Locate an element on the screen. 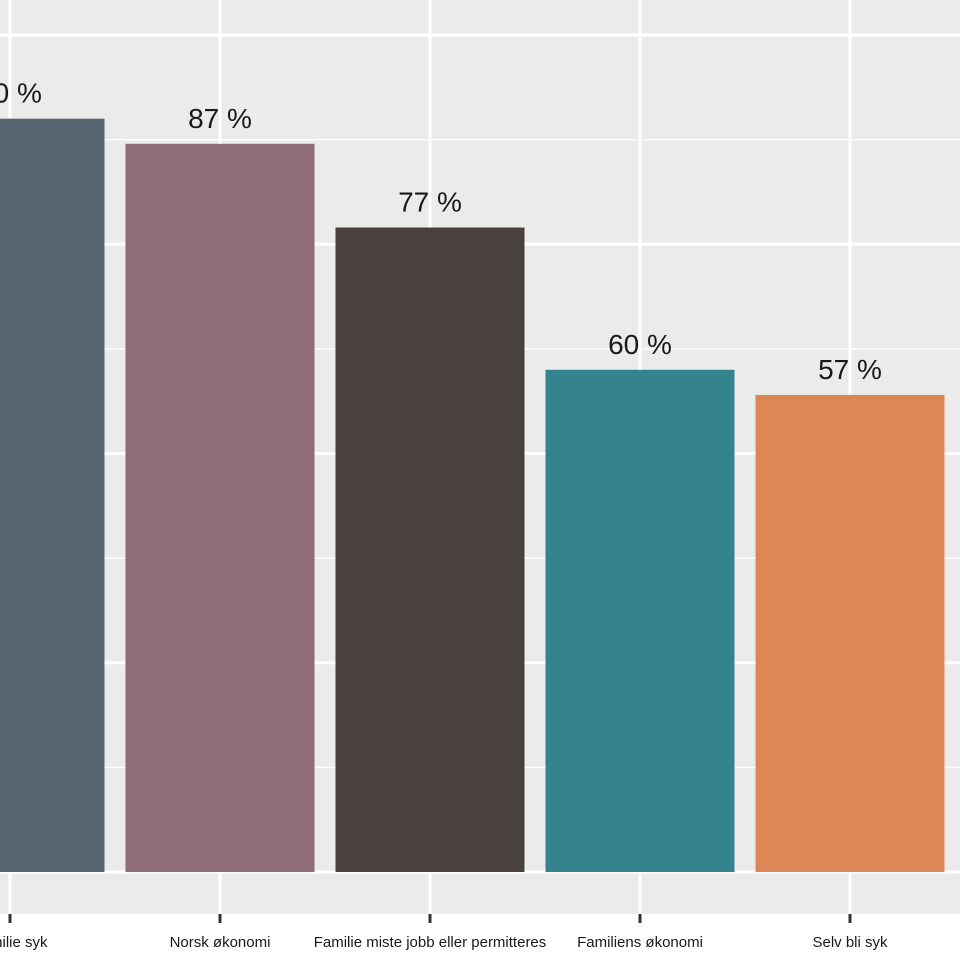 This screenshot has height=960, width=960. data-label: 57 % is located at coordinates (850, 369).